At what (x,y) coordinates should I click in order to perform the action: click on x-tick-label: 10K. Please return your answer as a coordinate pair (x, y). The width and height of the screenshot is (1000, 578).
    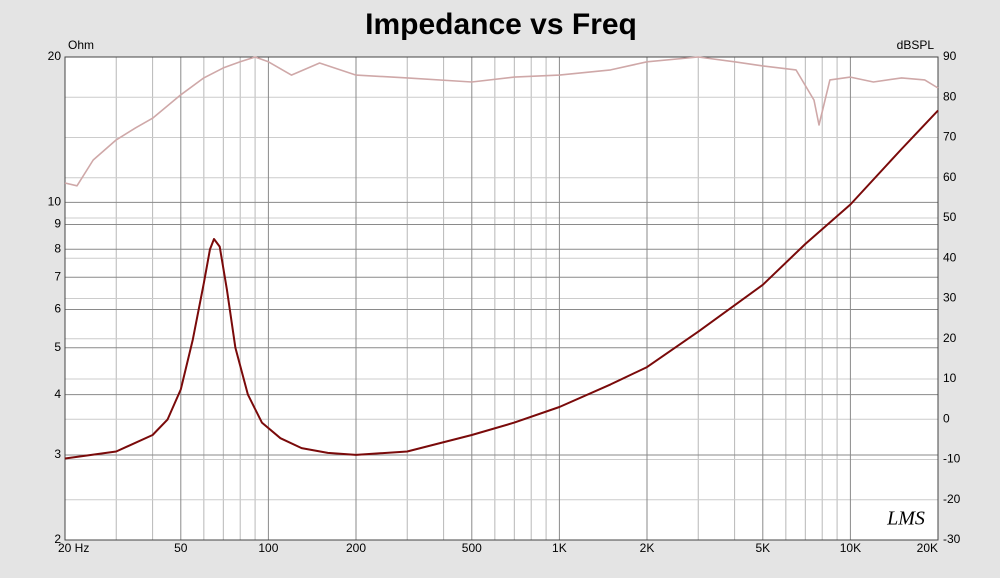
    Looking at the image, I should click on (850, 548).